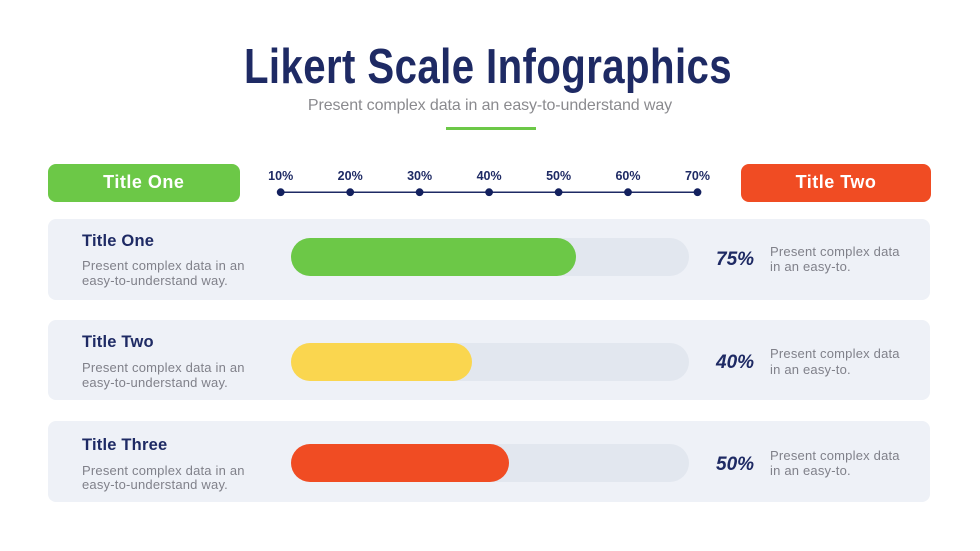 The height and width of the screenshot is (551, 980). I want to click on svg-text: 50%, so click(558, 176).